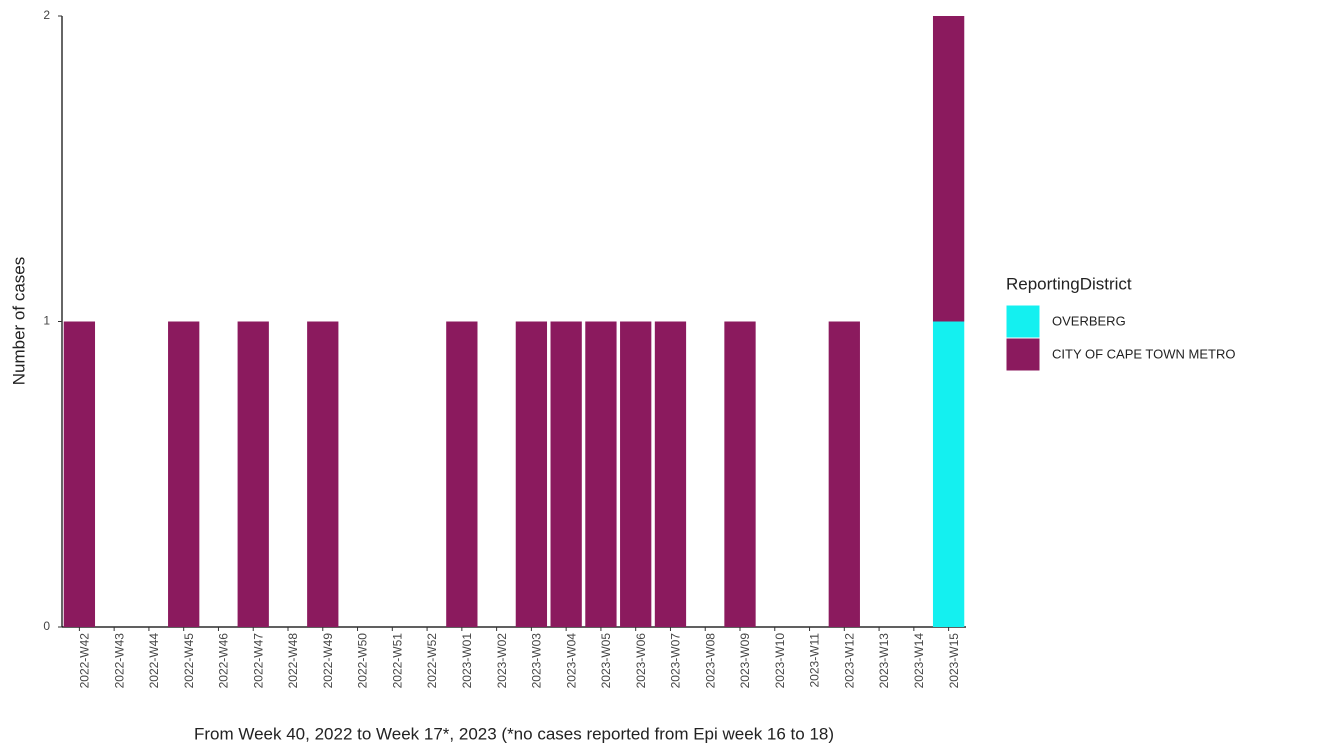  Describe the element at coordinates (154, 661) in the screenshot. I see `x-tick-label: 2022-W44` at that location.